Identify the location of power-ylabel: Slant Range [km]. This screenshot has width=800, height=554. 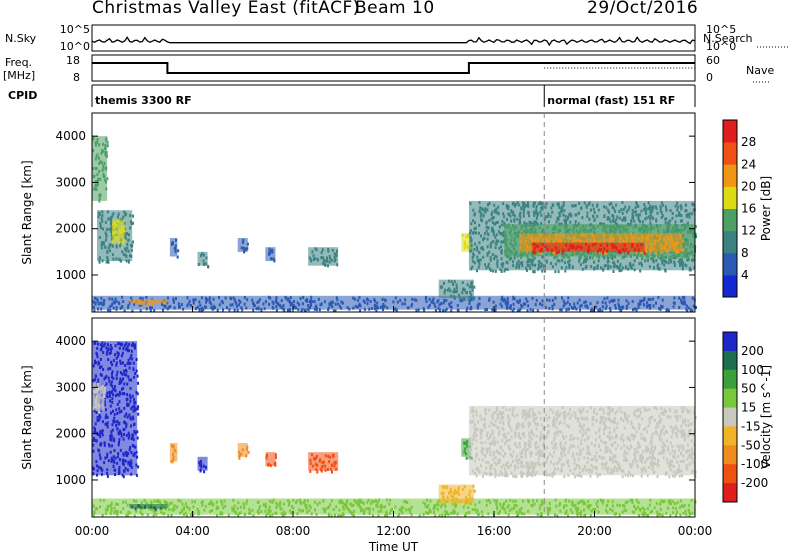
(27, 212).